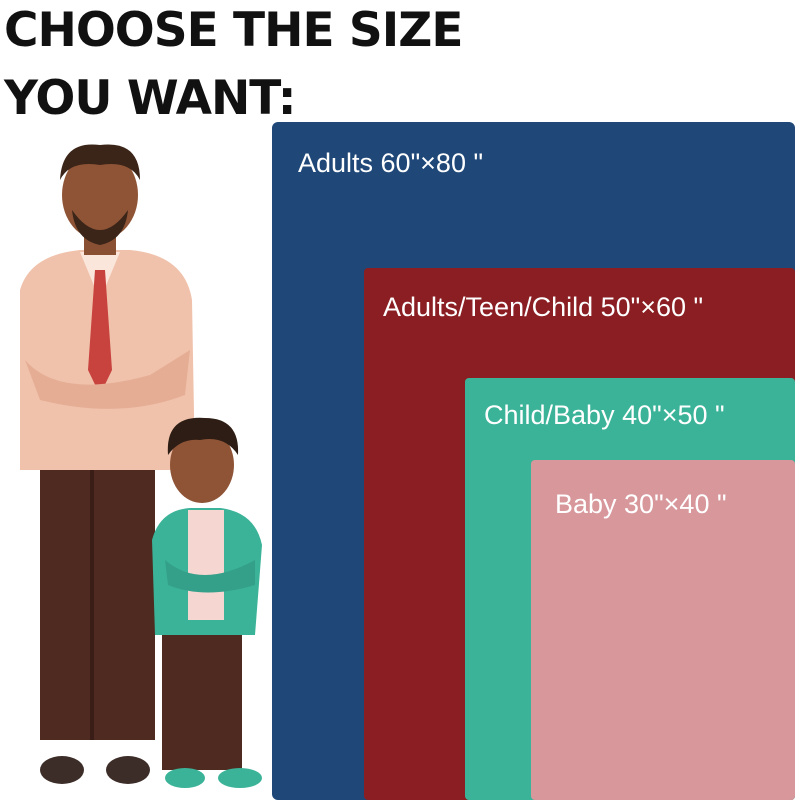  What do you see at coordinates (207, 602) in the screenshot?
I see `boy-illustration` at bounding box center [207, 602].